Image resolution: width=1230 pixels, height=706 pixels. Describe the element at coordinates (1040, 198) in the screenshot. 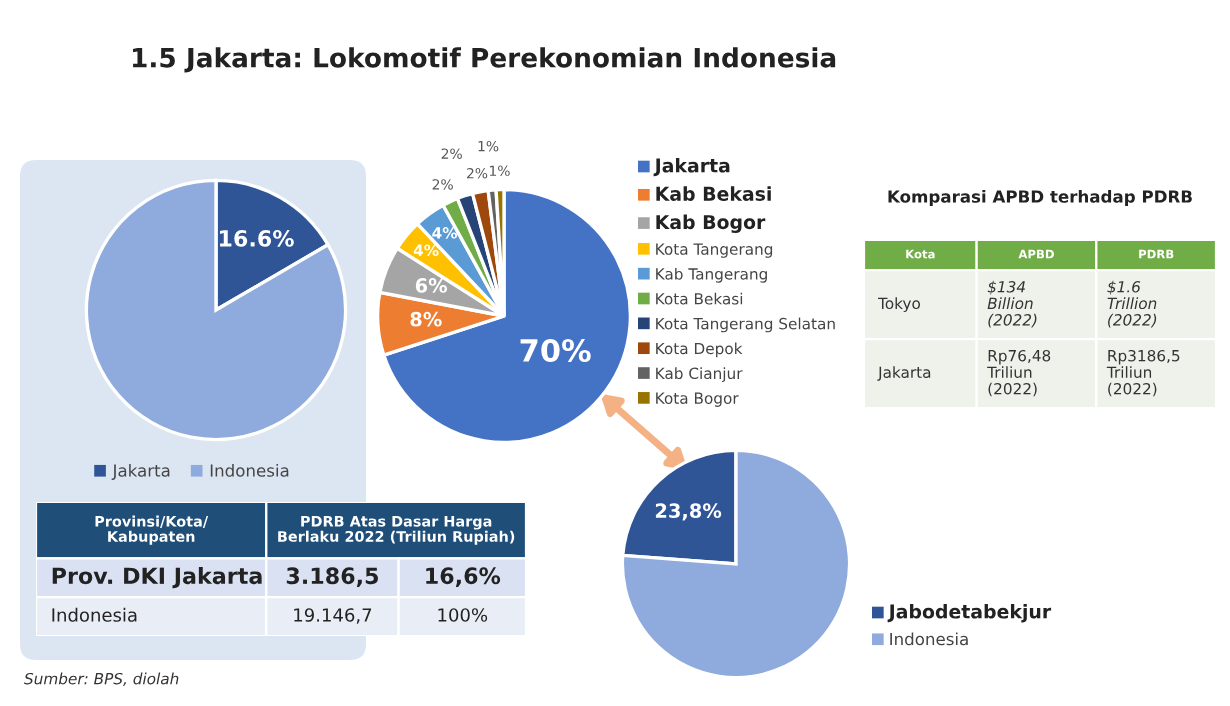

I see `text: Komparasi APBD terhadap PDRB` at that location.